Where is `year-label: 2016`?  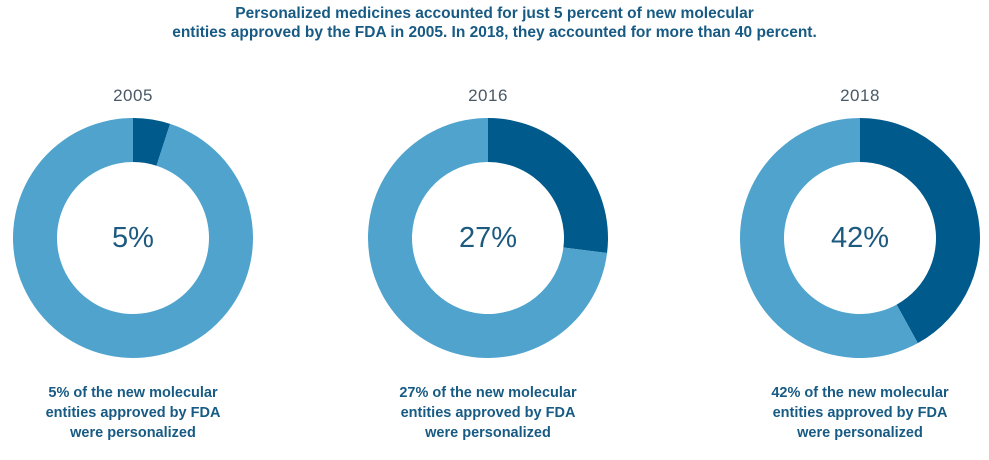 year-label: 2016 is located at coordinates (488, 95).